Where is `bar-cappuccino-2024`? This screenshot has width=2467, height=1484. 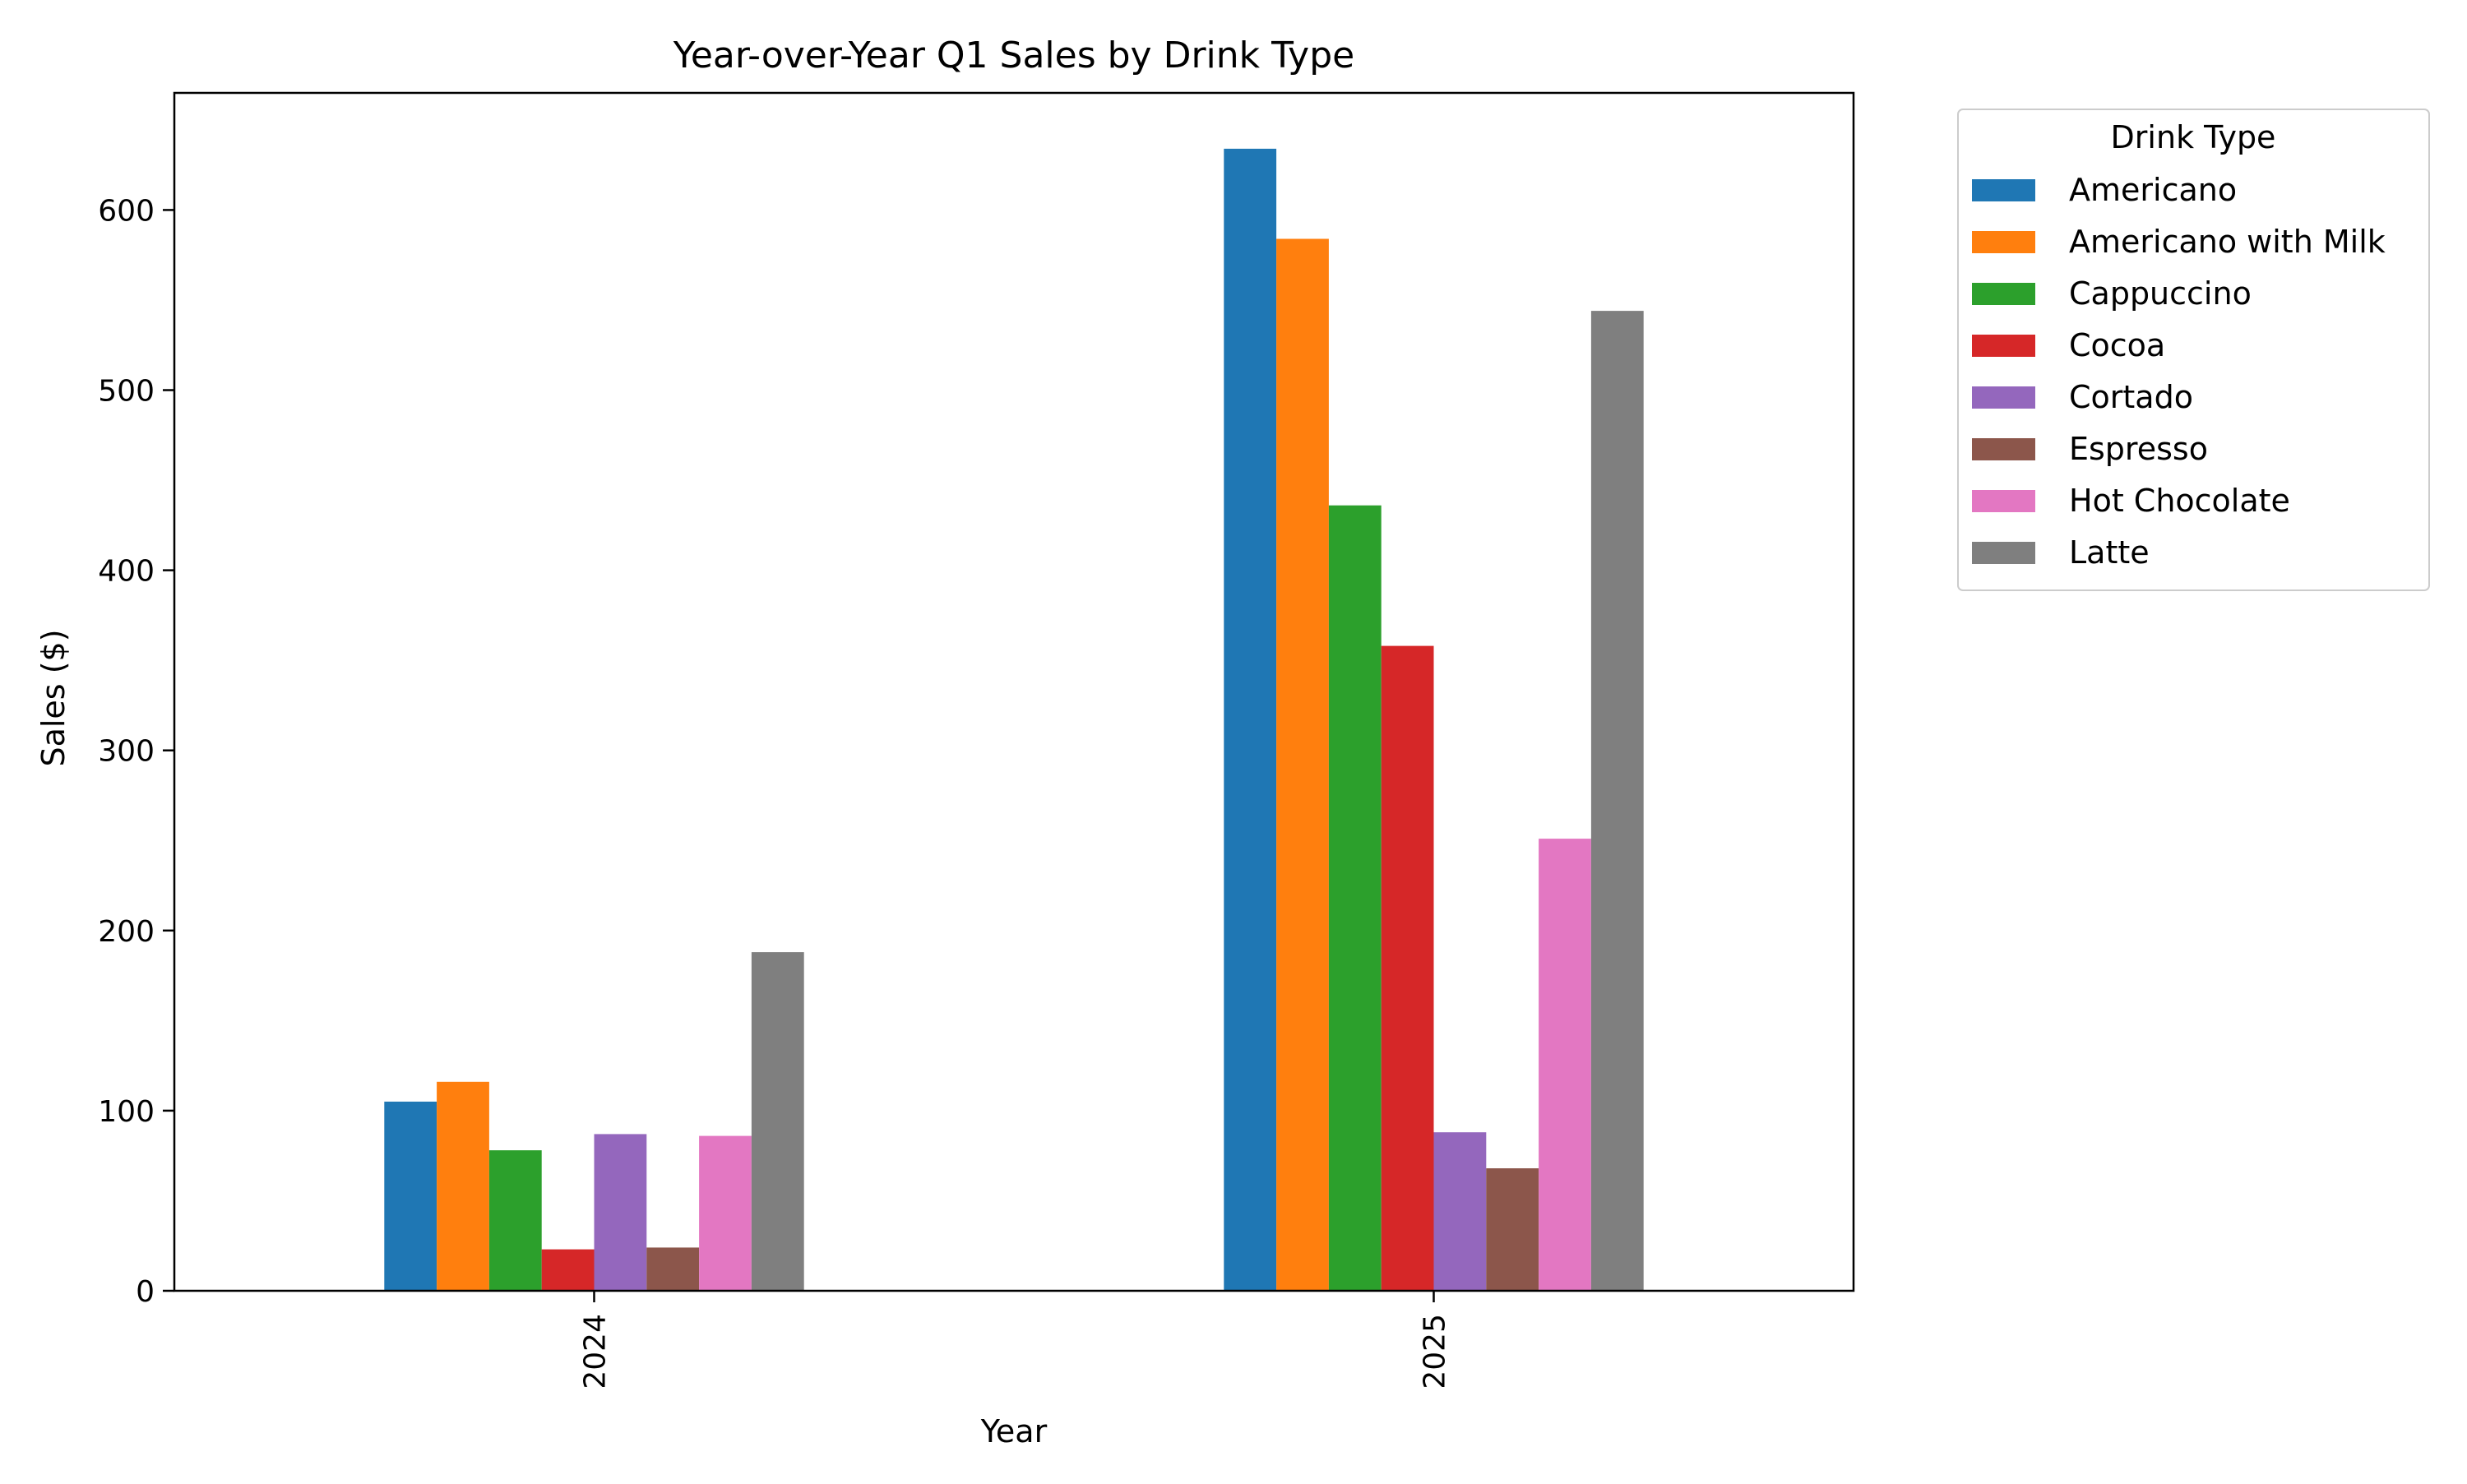 bar-cappuccino-2024 is located at coordinates (515, 1220).